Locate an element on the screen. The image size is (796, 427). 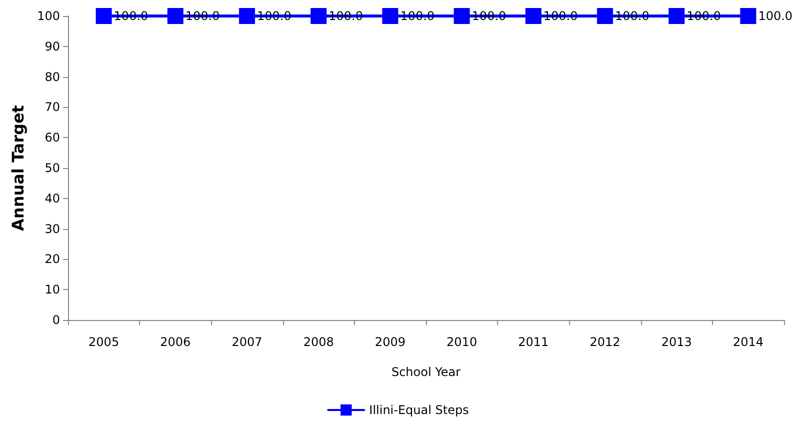
y-tick-label: 90 is located at coordinates (52, 46).